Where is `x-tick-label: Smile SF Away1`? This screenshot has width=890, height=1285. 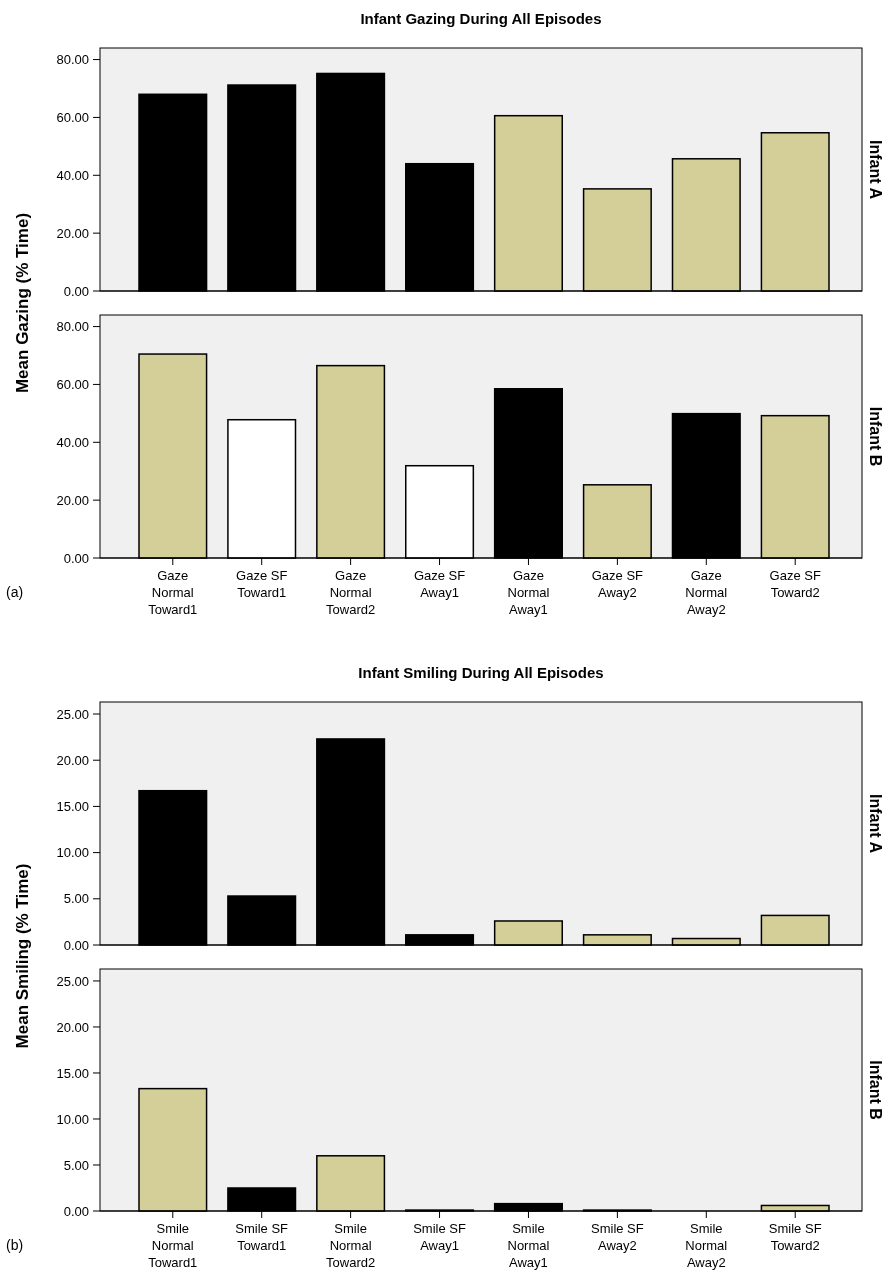
x-tick-label: Smile SF Away1 is located at coordinates (439, 1237).